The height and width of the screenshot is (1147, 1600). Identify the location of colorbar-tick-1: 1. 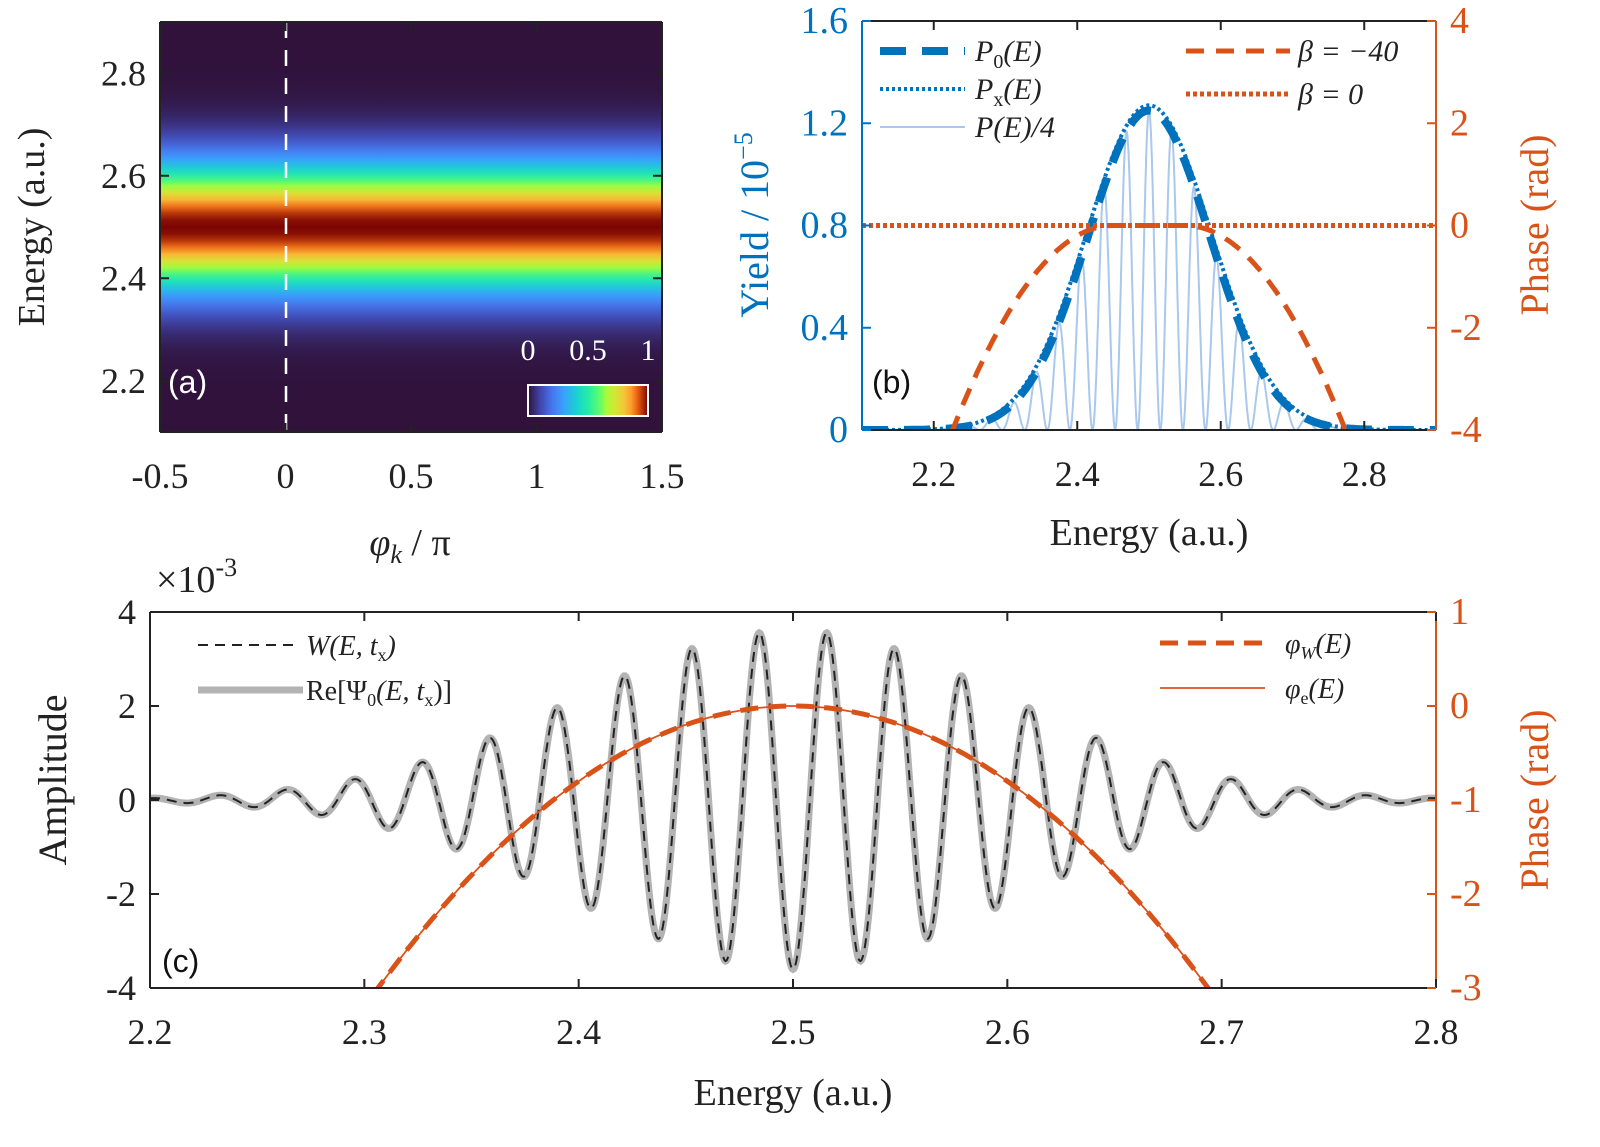
(648, 350).